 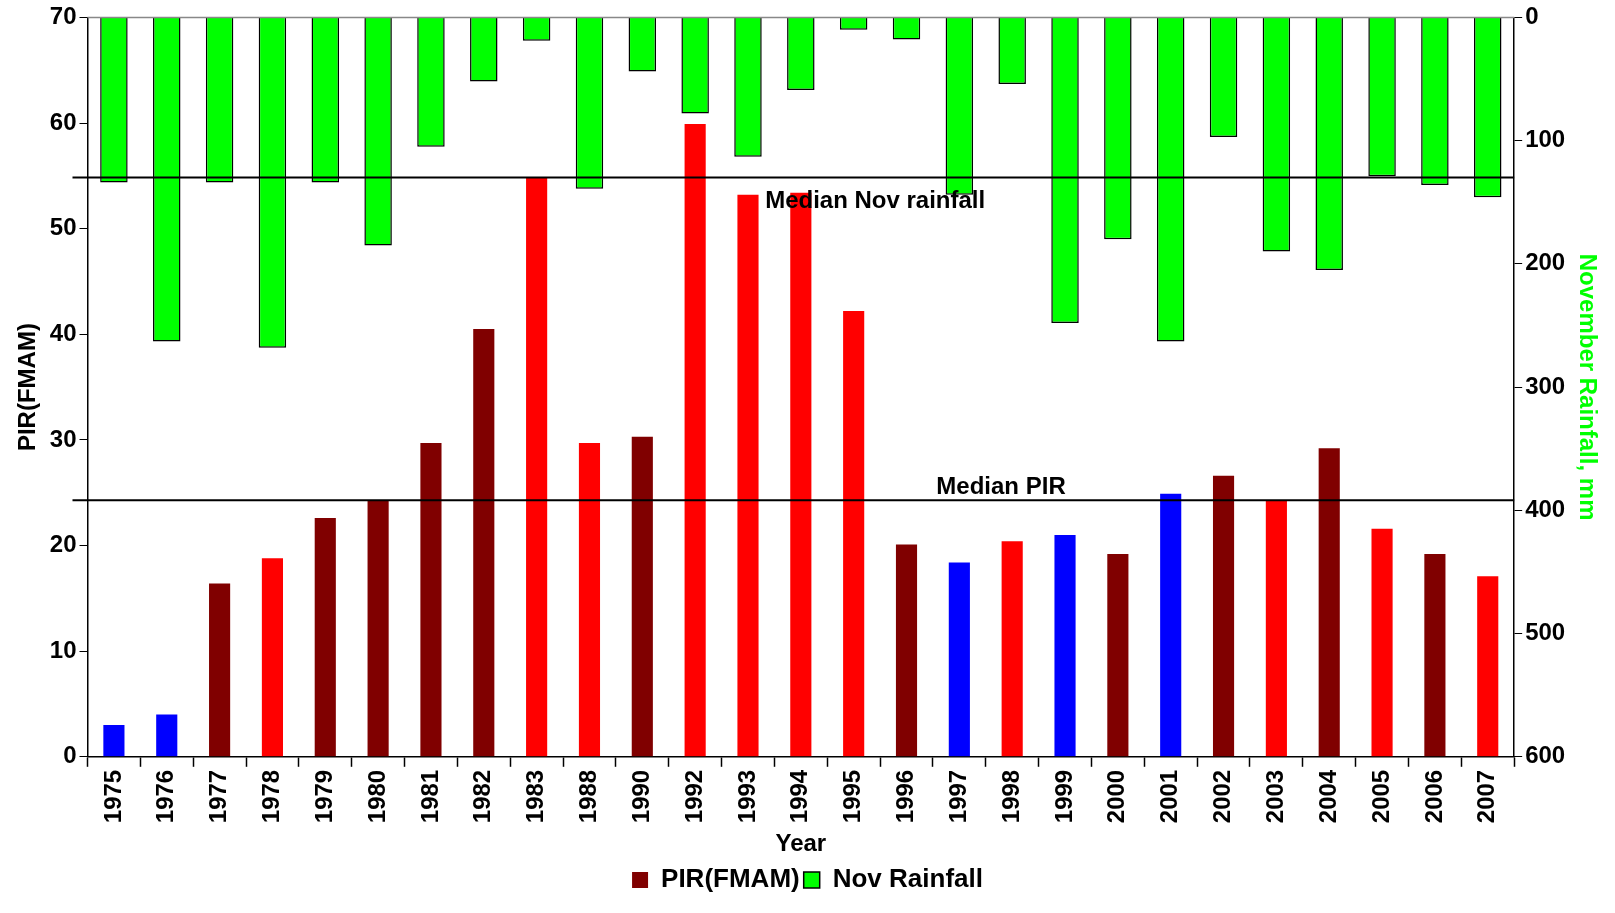 I want to click on x-tick-label: 1992, so click(x=693, y=796).